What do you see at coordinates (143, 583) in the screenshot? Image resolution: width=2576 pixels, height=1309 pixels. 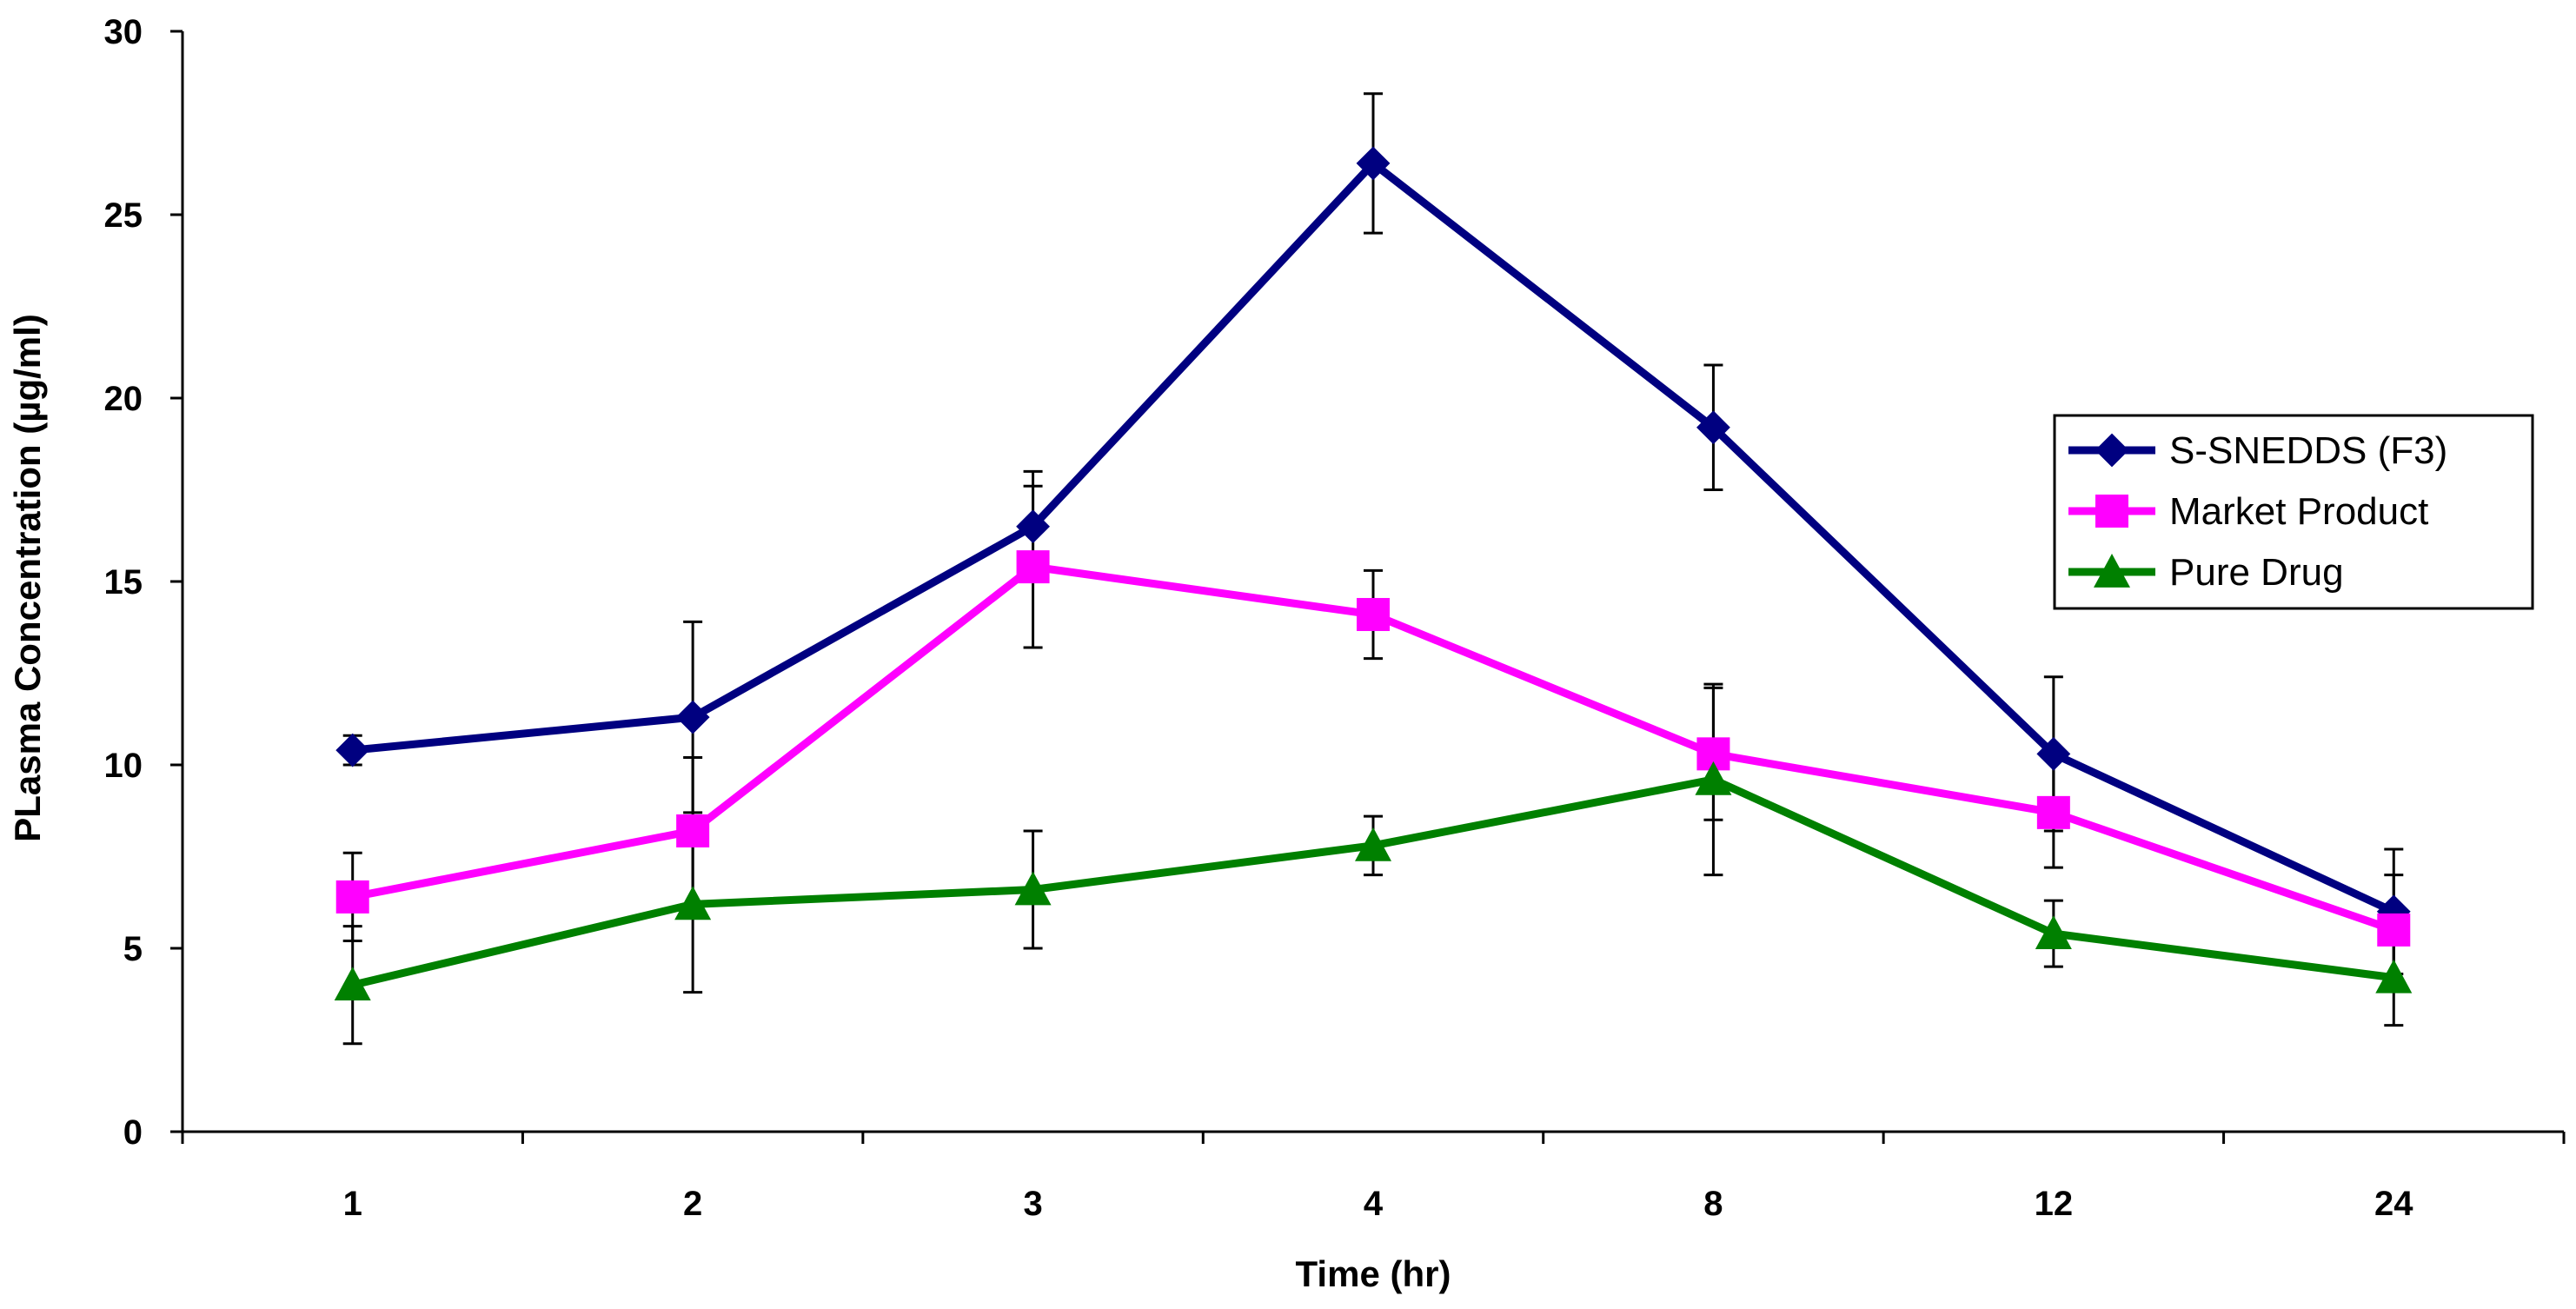 I see `y-ticks: 0 5 10 15 20 25 30` at bounding box center [143, 583].